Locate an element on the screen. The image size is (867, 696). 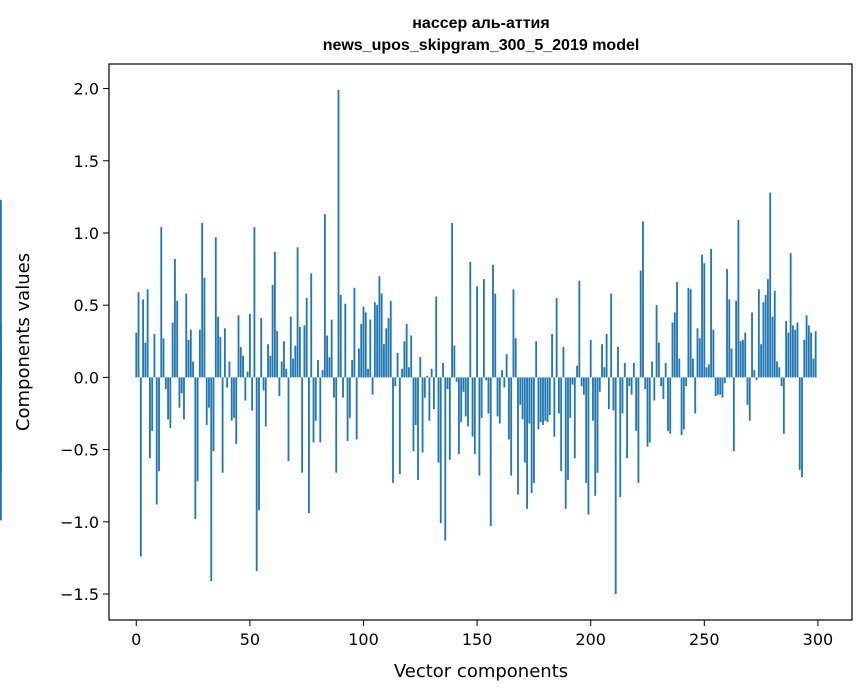
x-axis-label: Vector components is located at coordinates (481, 671).